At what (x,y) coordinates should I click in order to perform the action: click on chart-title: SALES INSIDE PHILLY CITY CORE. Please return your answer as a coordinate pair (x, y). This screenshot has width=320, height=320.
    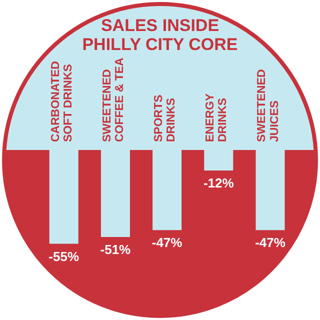
    Looking at the image, I should click on (160, 35).